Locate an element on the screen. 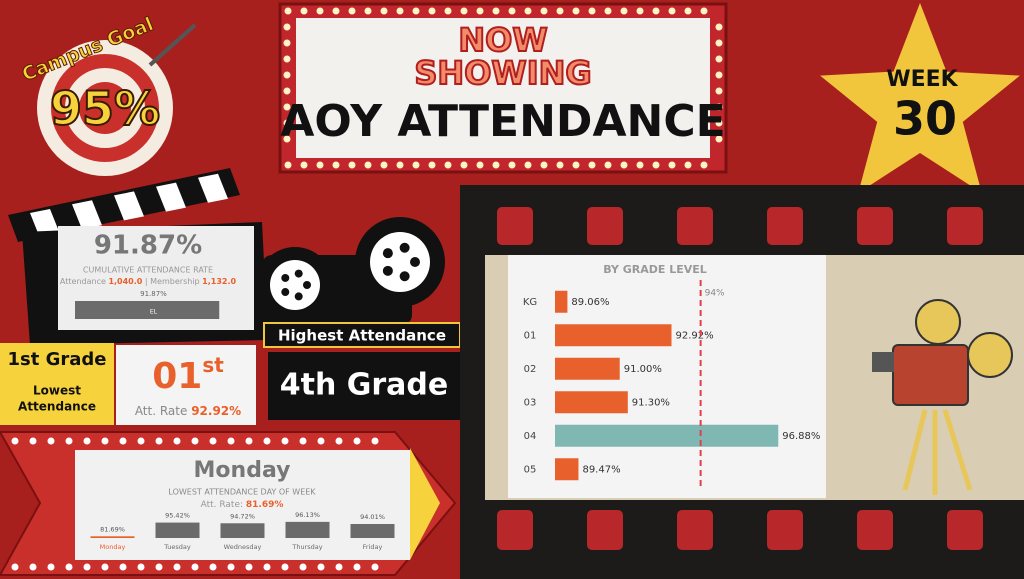  category-label: EL is located at coordinates (154, 312).